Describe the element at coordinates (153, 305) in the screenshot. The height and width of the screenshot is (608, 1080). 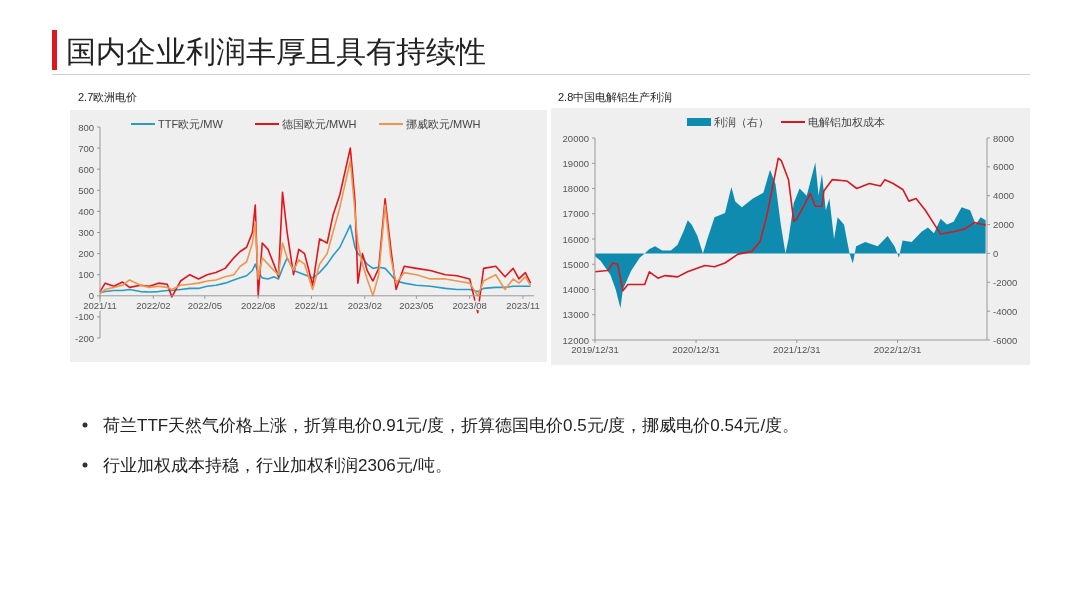
I see `x-tick-label: 2022/02` at that location.